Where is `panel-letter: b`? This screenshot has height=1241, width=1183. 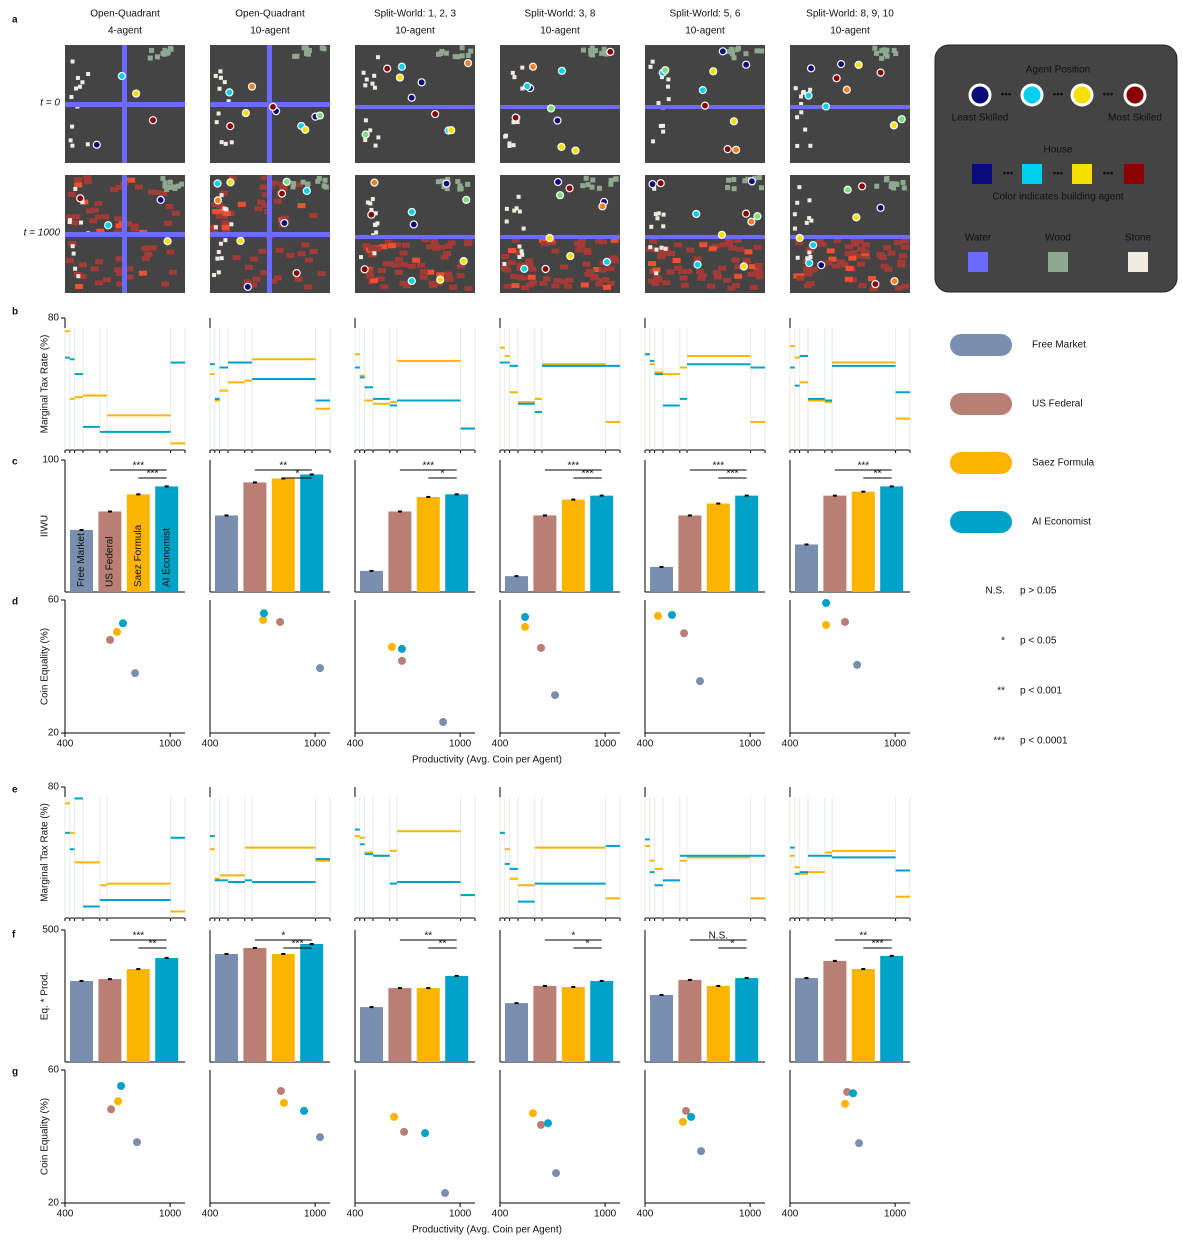 panel-letter: b is located at coordinates (15, 312).